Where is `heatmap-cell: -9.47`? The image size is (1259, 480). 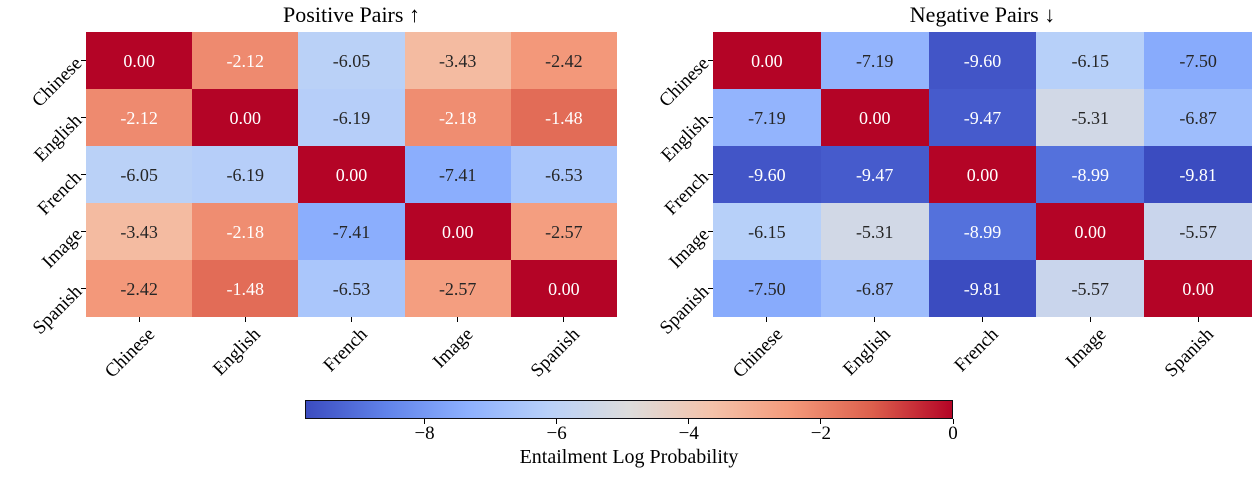 heatmap-cell: -9.47 is located at coordinates (874, 174).